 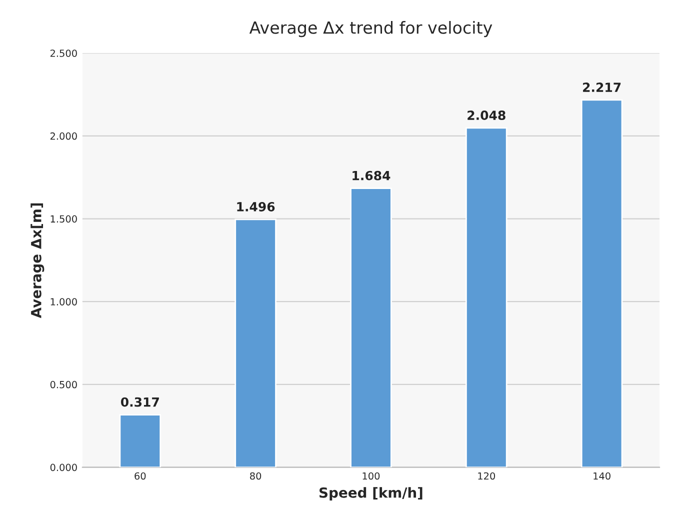 I want to click on x-tick-label: 80, so click(x=256, y=476).